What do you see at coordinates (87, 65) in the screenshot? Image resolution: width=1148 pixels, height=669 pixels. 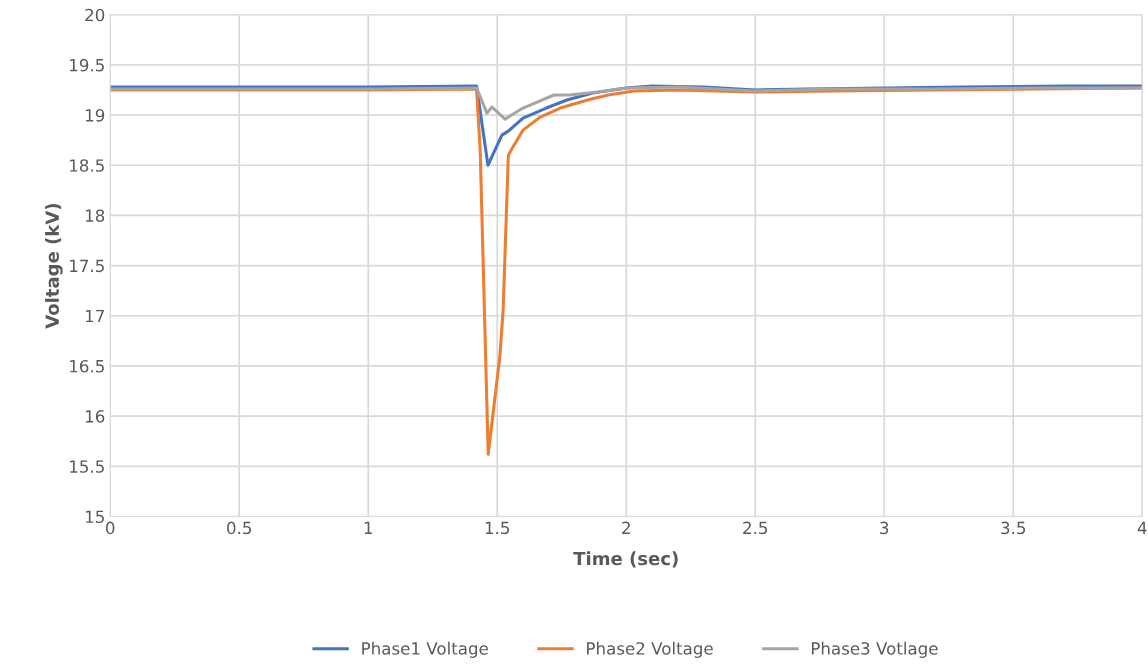 I see `y-tick-label: 19.5` at bounding box center [87, 65].